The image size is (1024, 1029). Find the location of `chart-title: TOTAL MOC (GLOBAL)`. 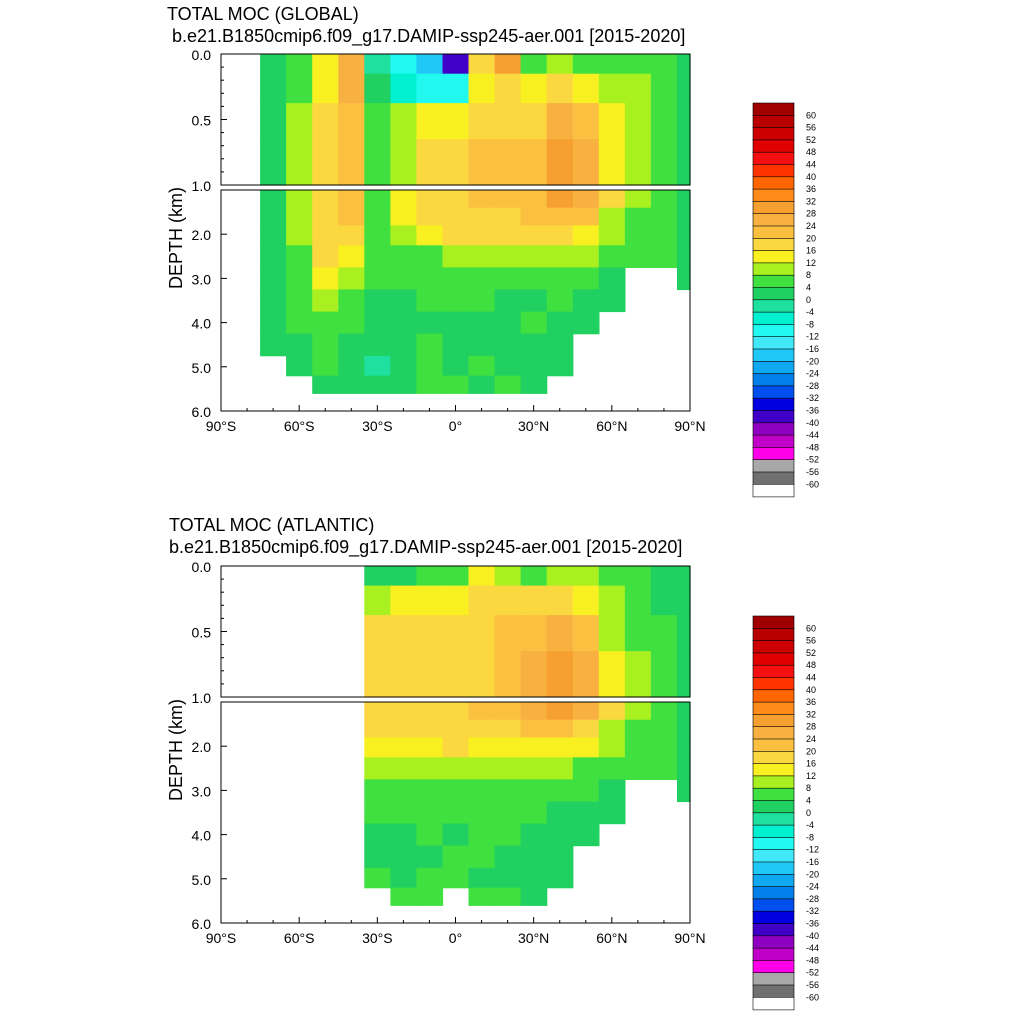

chart-title: TOTAL MOC (GLOBAL) is located at coordinates (263, 14).